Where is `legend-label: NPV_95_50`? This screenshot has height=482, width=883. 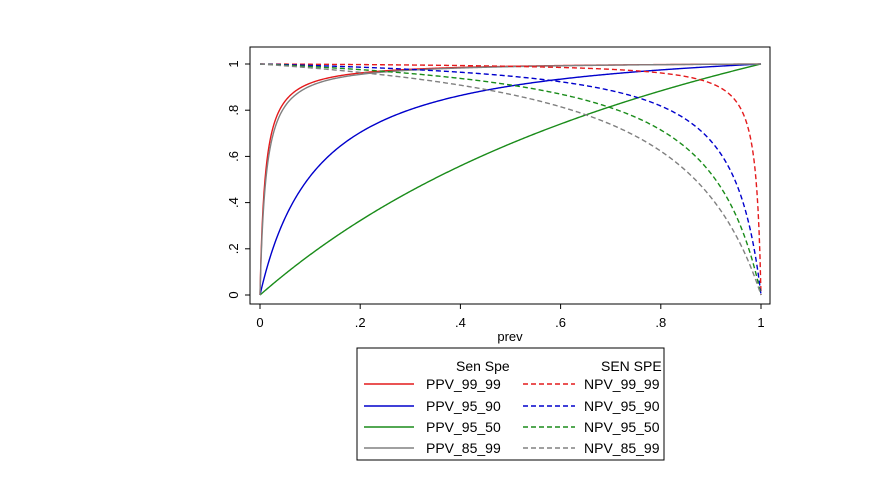
legend-label: NPV_95_50 is located at coordinates (622, 427).